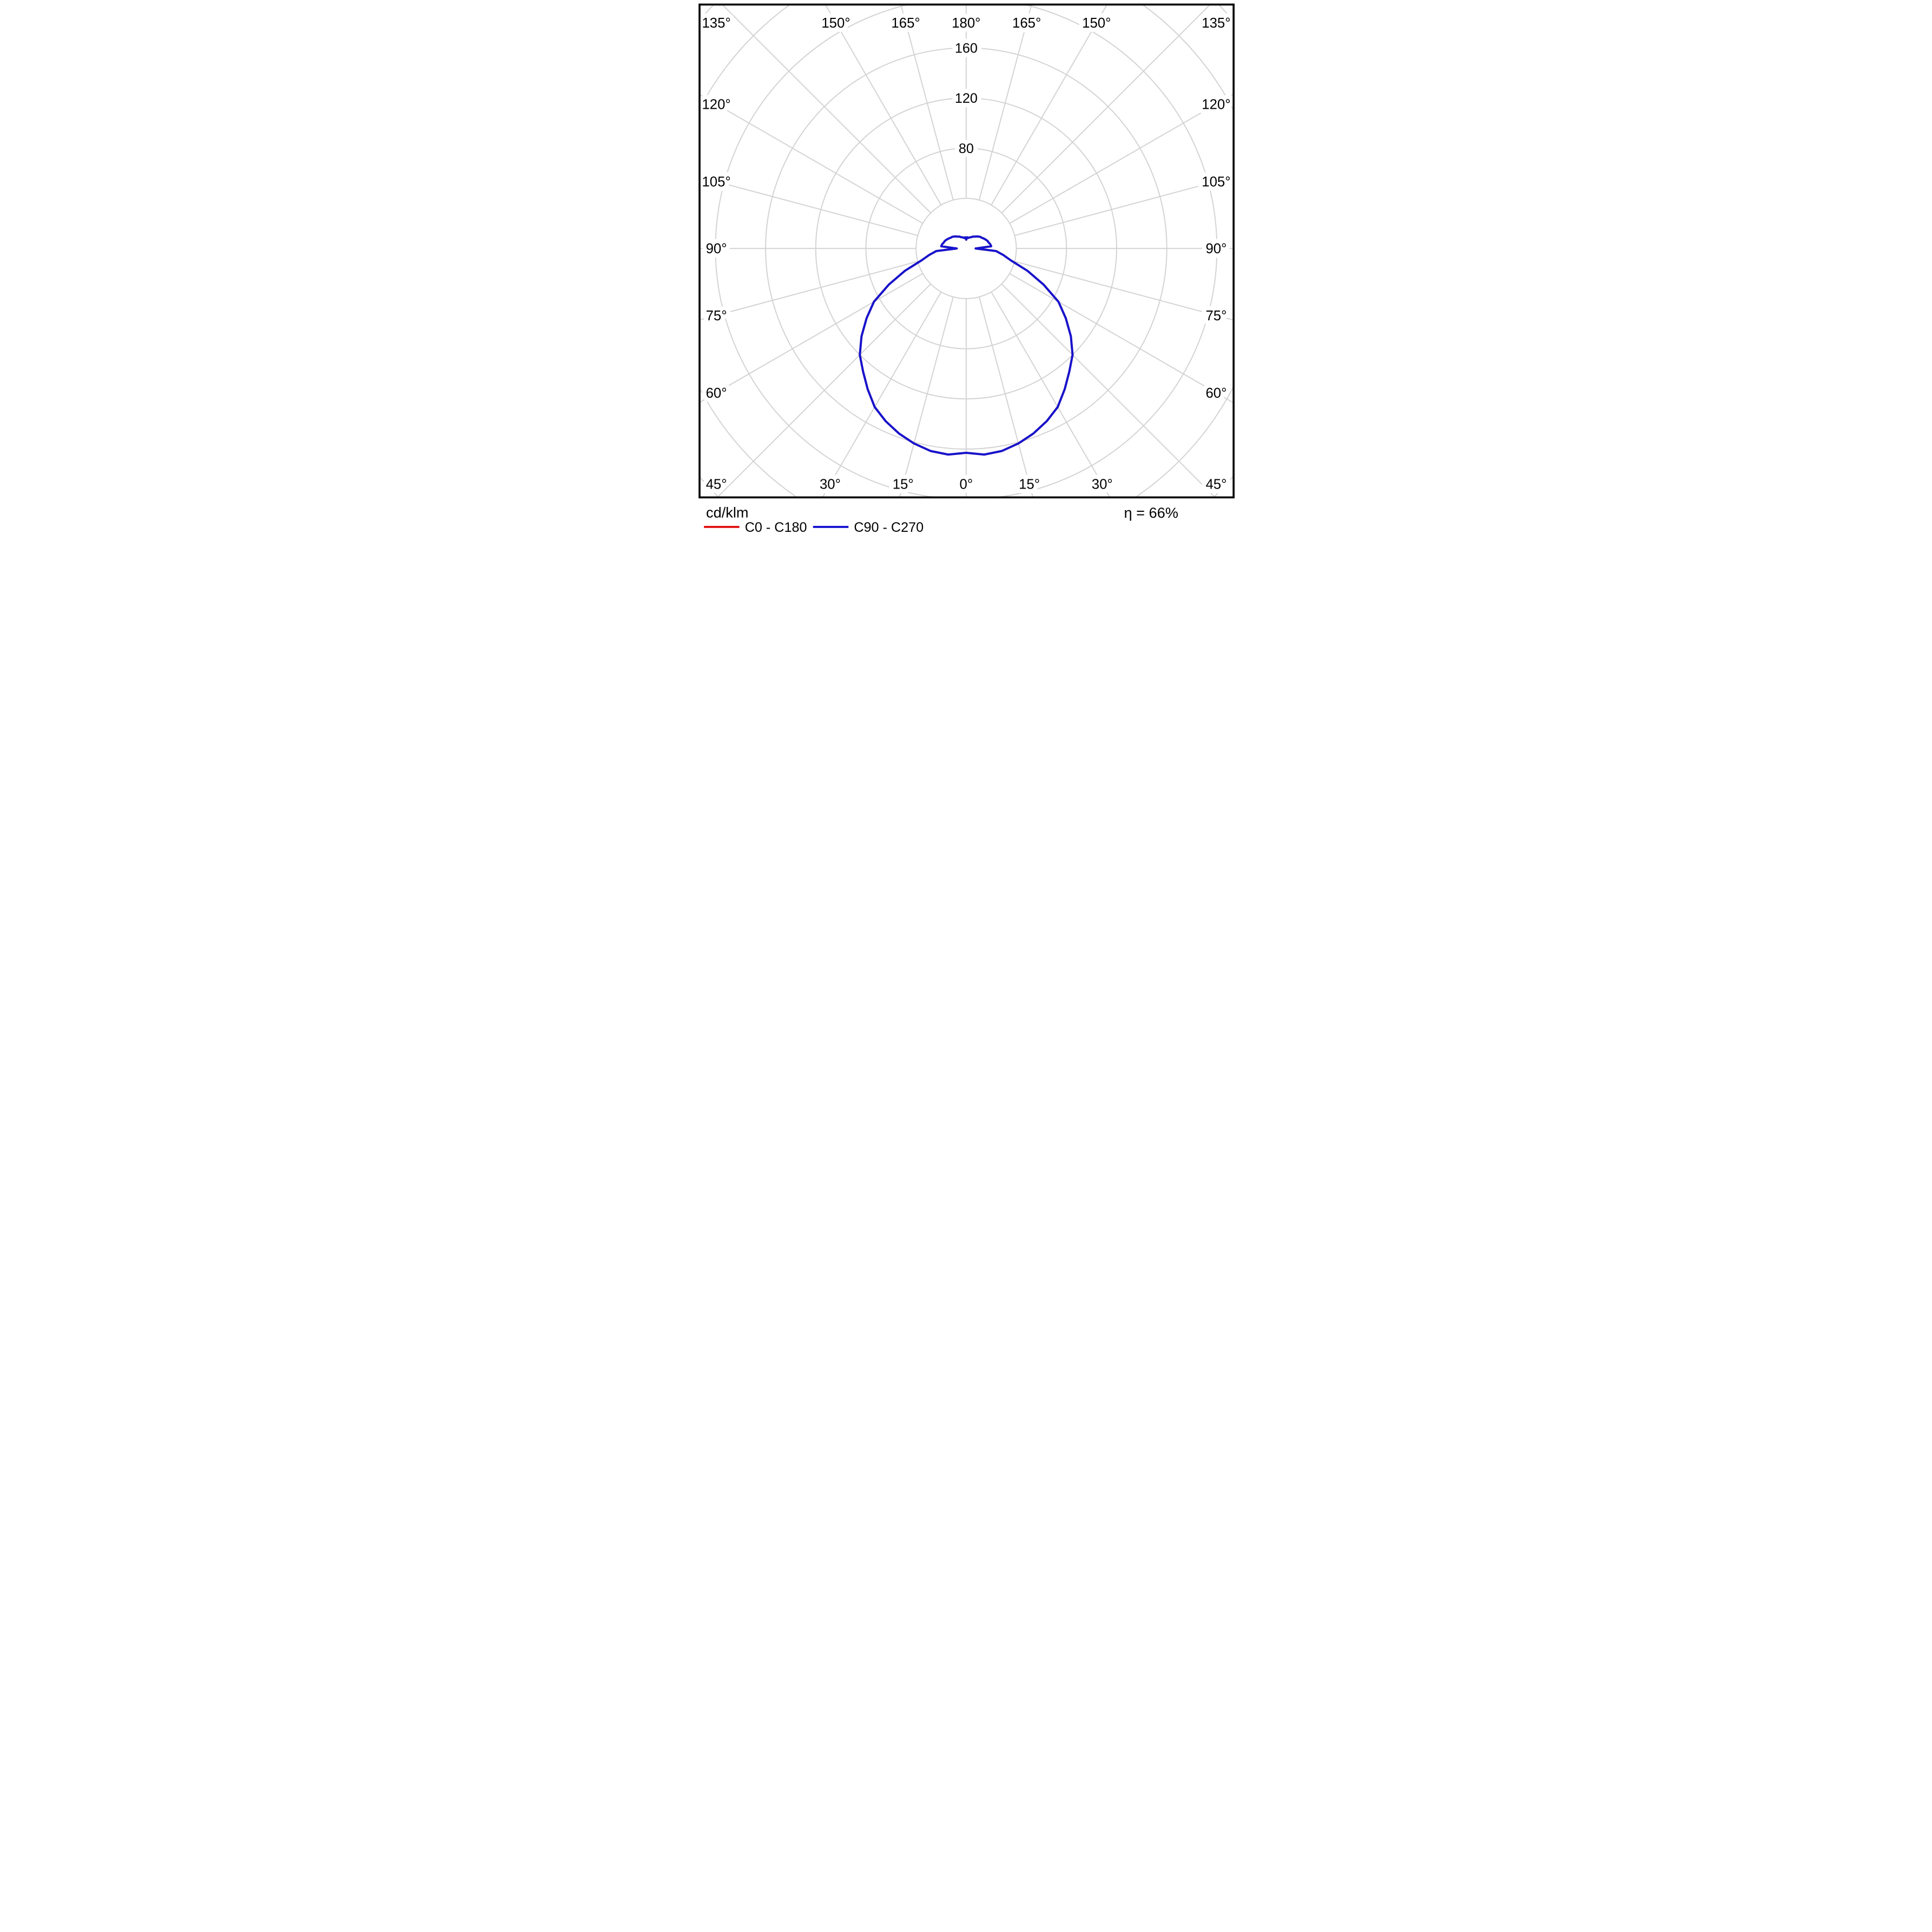 The height and width of the screenshot is (1932, 1932). Describe the element at coordinates (1101, 484) in the screenshot. I see `angle-label-30-right: 30°` at that location.